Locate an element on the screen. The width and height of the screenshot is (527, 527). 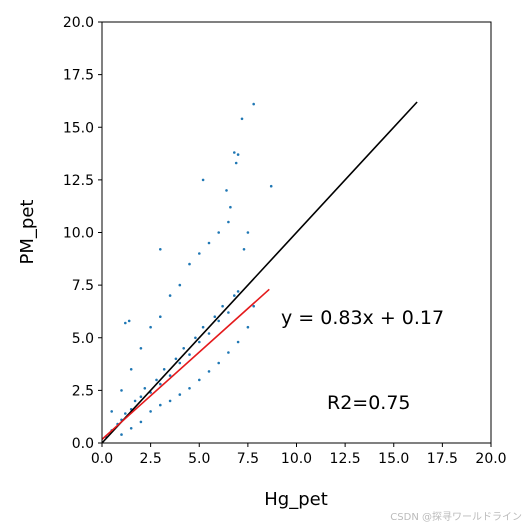
equation-annotation: y = 0.83x + 0.17 is located at coordinates (362, 318).